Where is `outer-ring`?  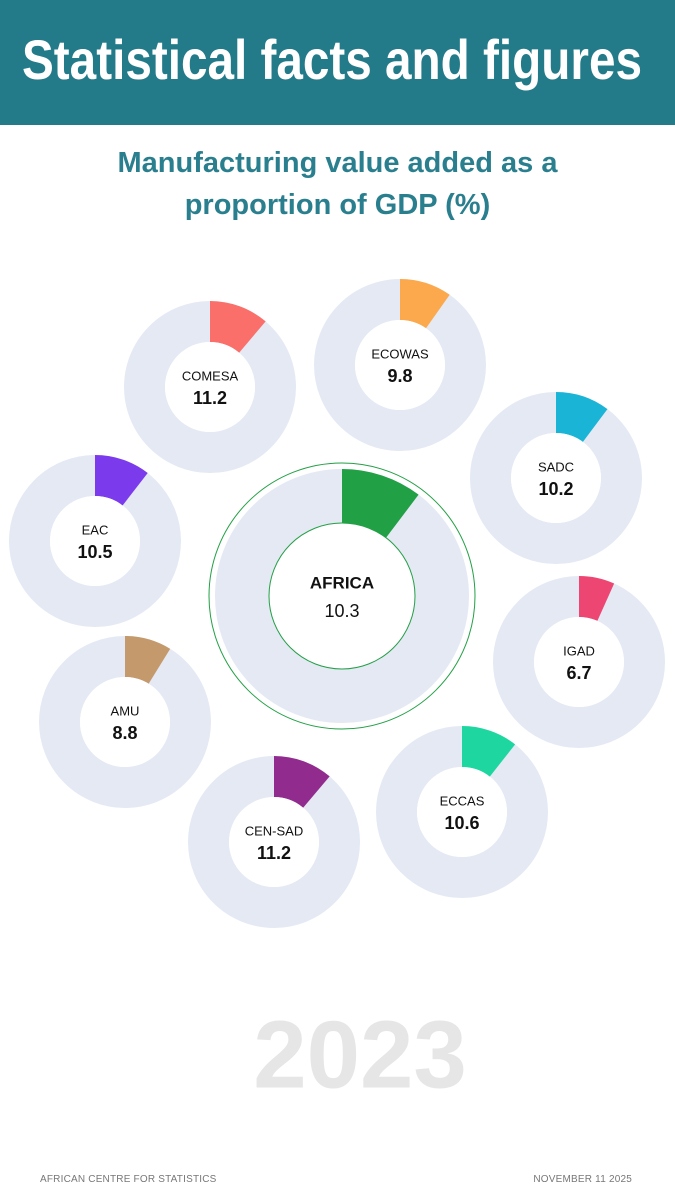
outer-ring is located at coordinates (342, 596).